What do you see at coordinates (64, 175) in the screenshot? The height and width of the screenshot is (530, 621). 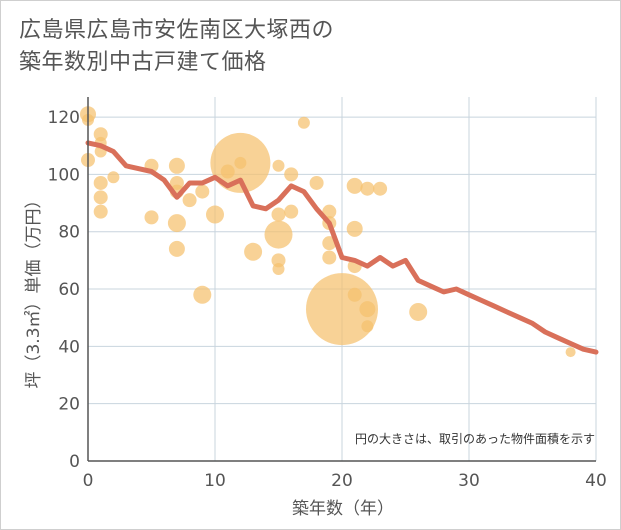 I see `y-tick-label: 100` at bounding box center [64, 175].